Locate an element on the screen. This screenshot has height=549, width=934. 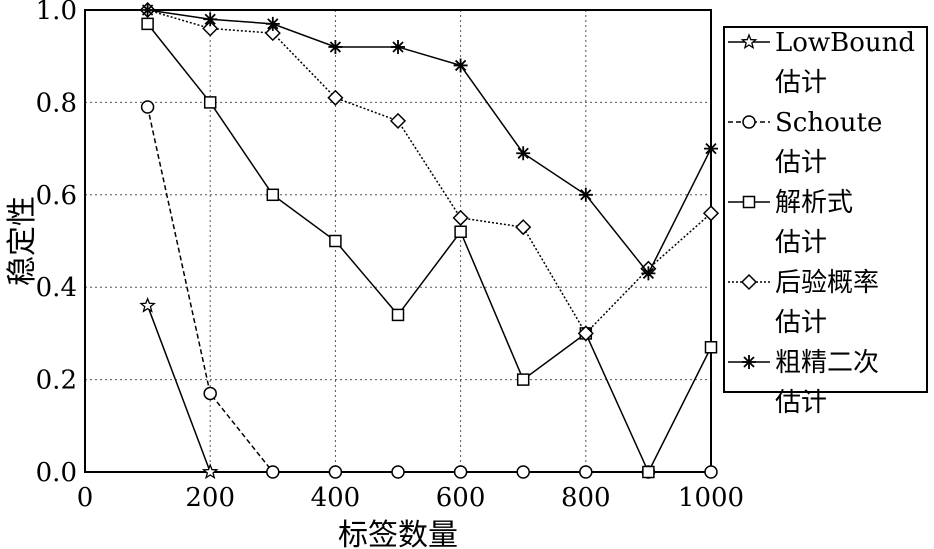
legend-label: 粗精二次 is located at coordinates (827, 363).